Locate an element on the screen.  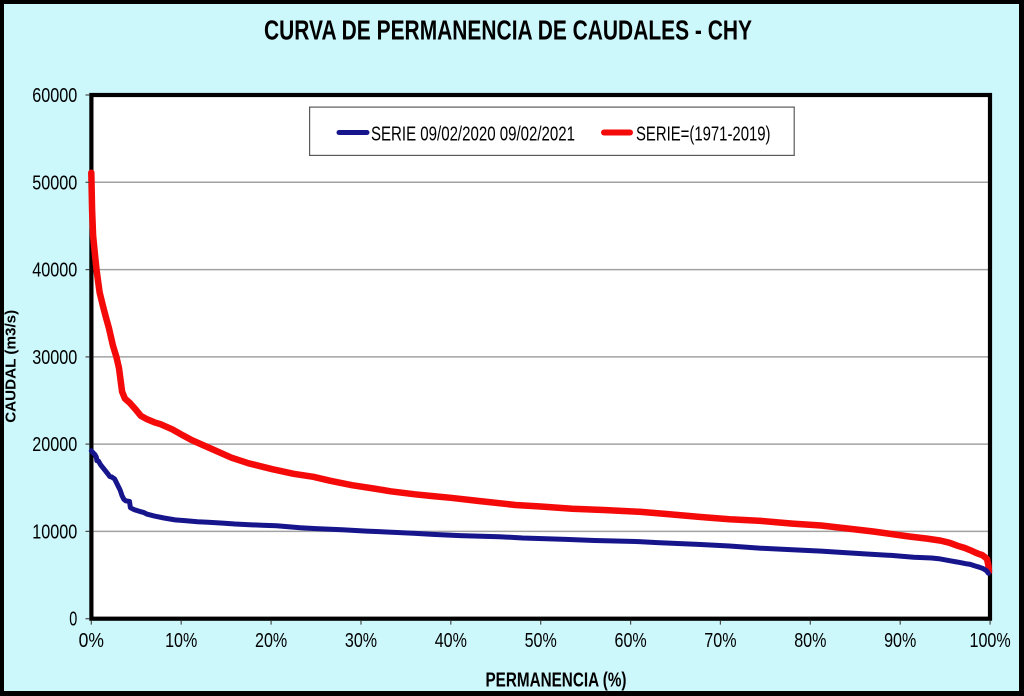
svg-text: 50% is located at coordinates (541, 641).